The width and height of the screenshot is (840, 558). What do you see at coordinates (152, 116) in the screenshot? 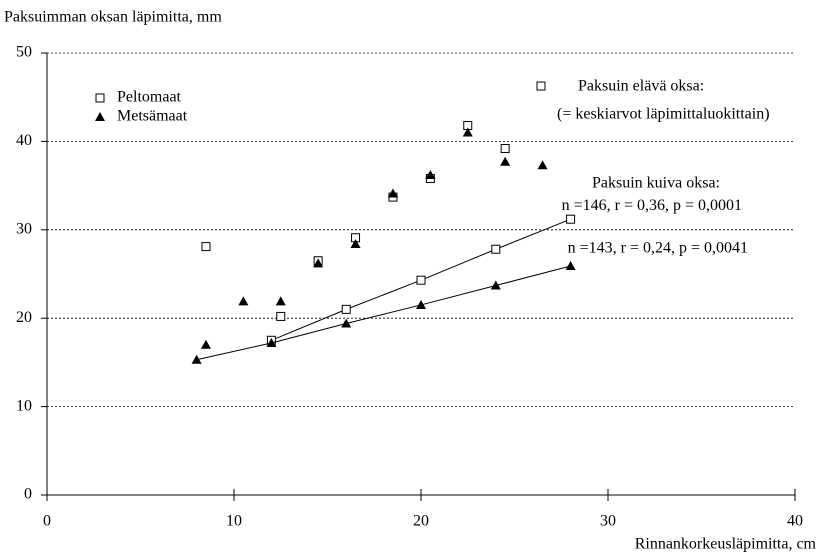
I see `legend-label: Metsämaat` at bounding box center [152, 116].